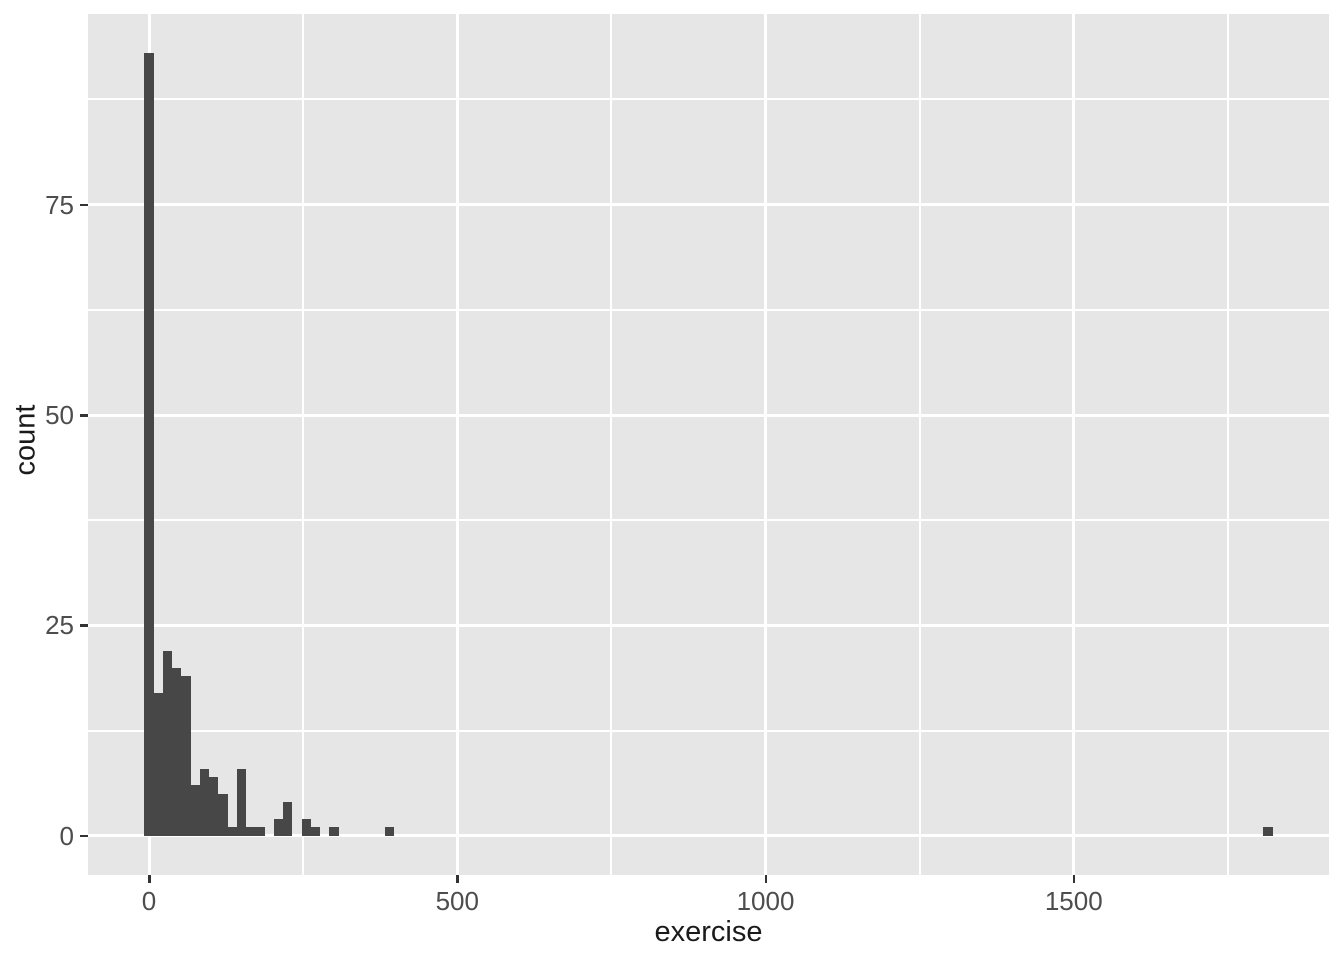 Image resolution: width=1344 pixels, height=960 pixels. I want to click on x-axis-title: exercise, so click(708, 932).